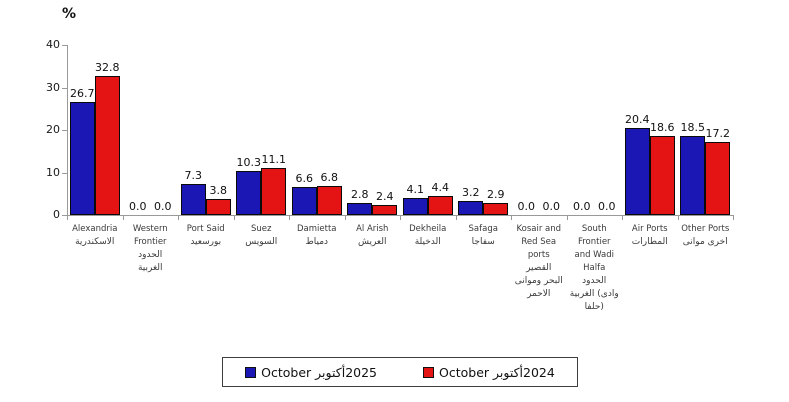 This screenshot has width=789, height=402. I want to click on bar-value-label: 11.1, so click(274, 159).